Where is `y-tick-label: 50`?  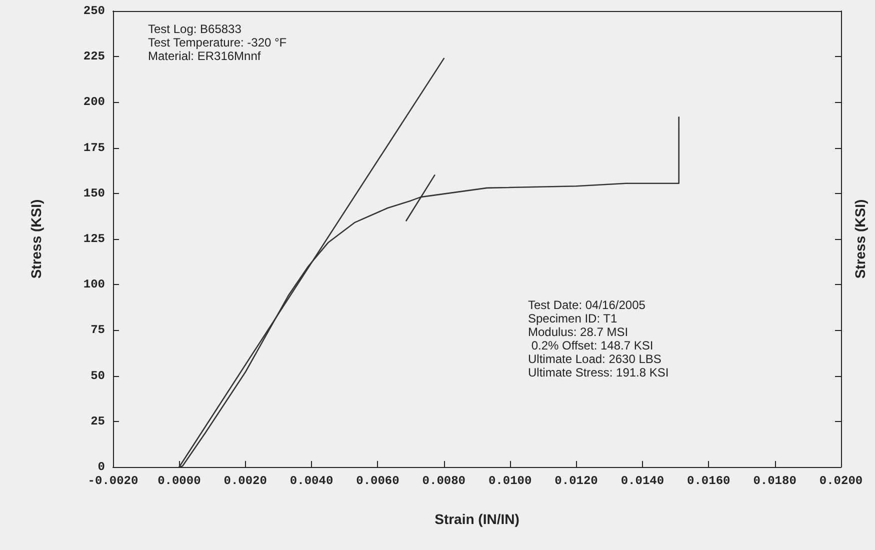 y-tick-label: 50 is located at coordinates (97, 375).